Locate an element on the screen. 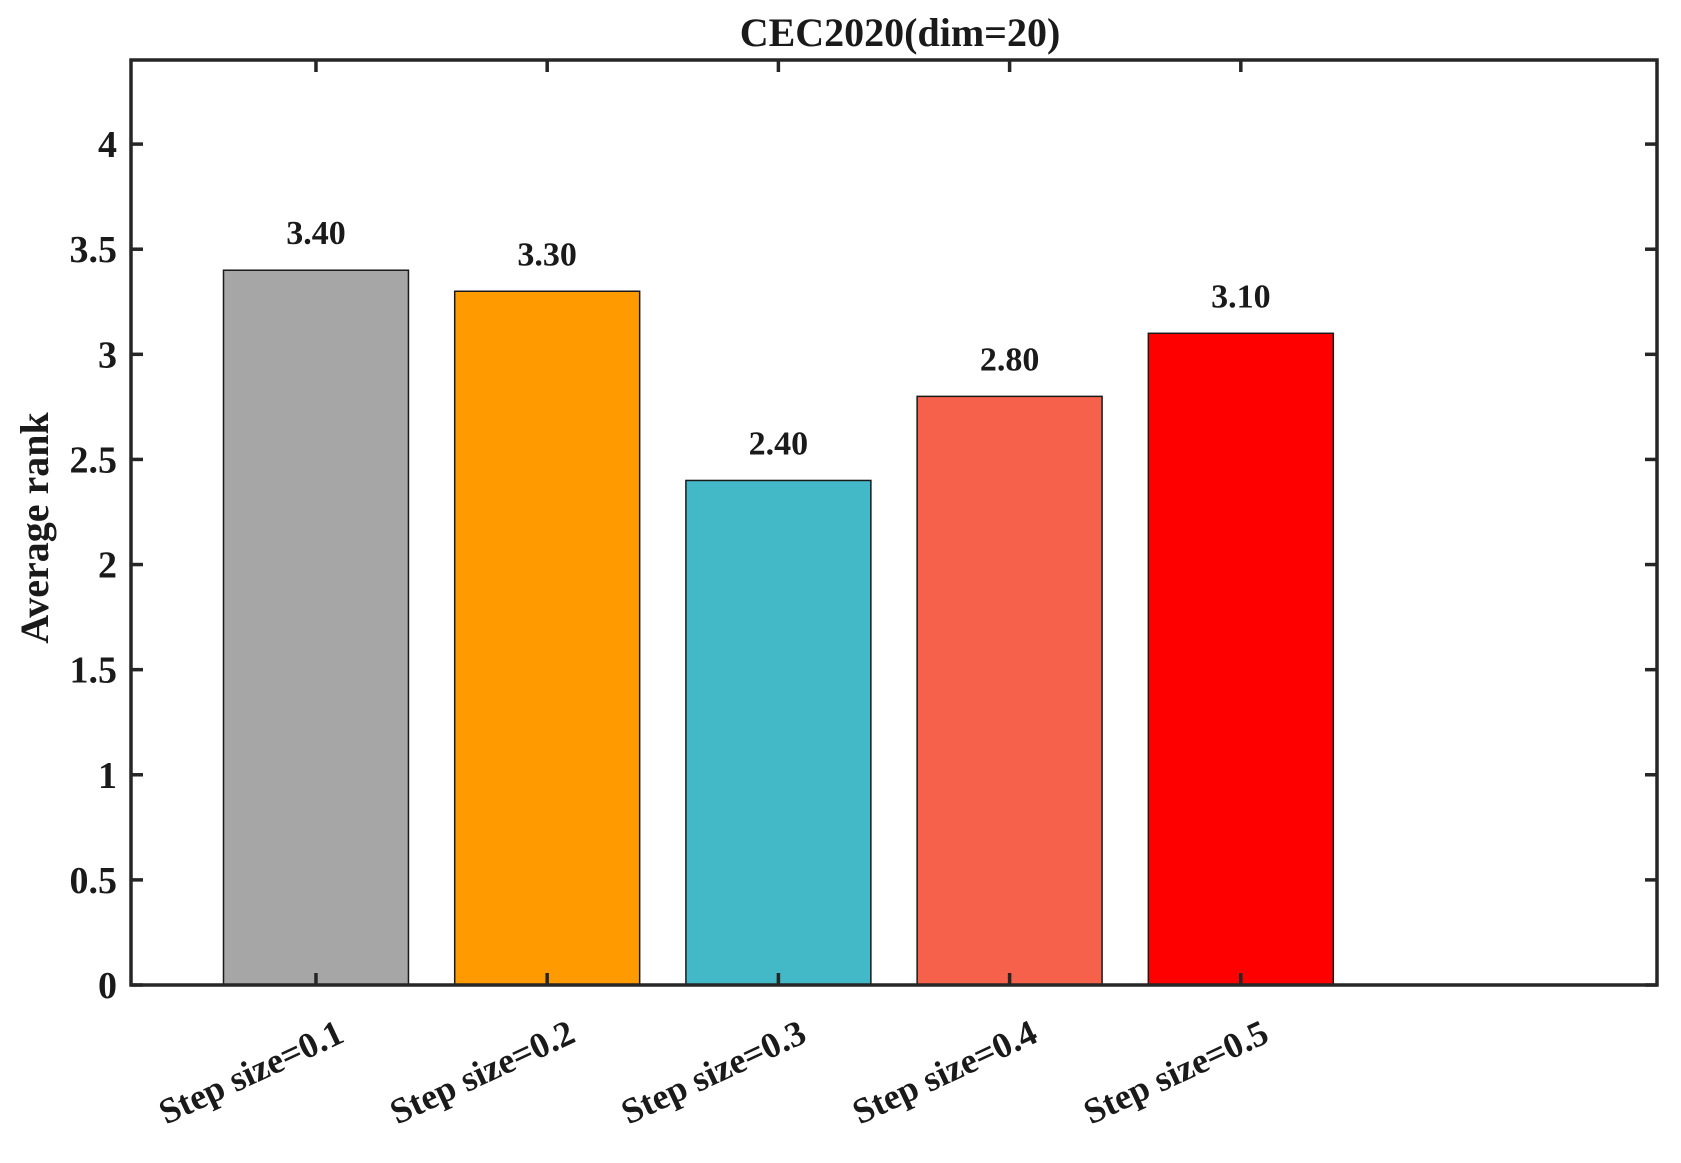  bar-value-label: 3.10 is located at coordinates (1241, 296).